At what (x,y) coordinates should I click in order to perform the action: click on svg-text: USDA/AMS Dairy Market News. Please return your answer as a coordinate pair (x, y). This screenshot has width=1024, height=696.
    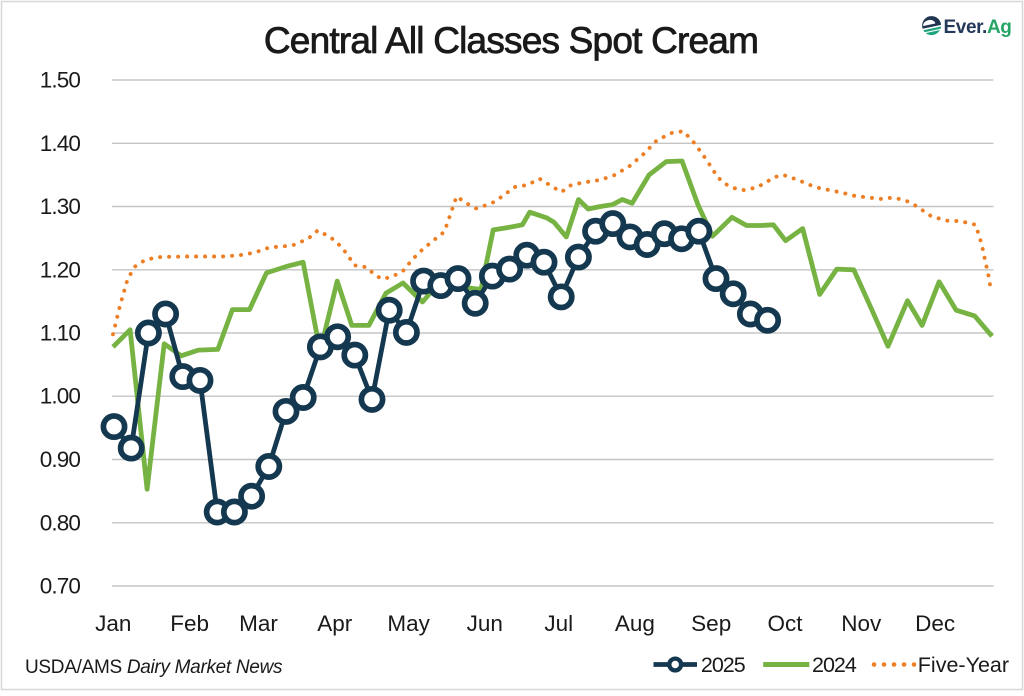
    Looking at the image, I should click on (154, 667).